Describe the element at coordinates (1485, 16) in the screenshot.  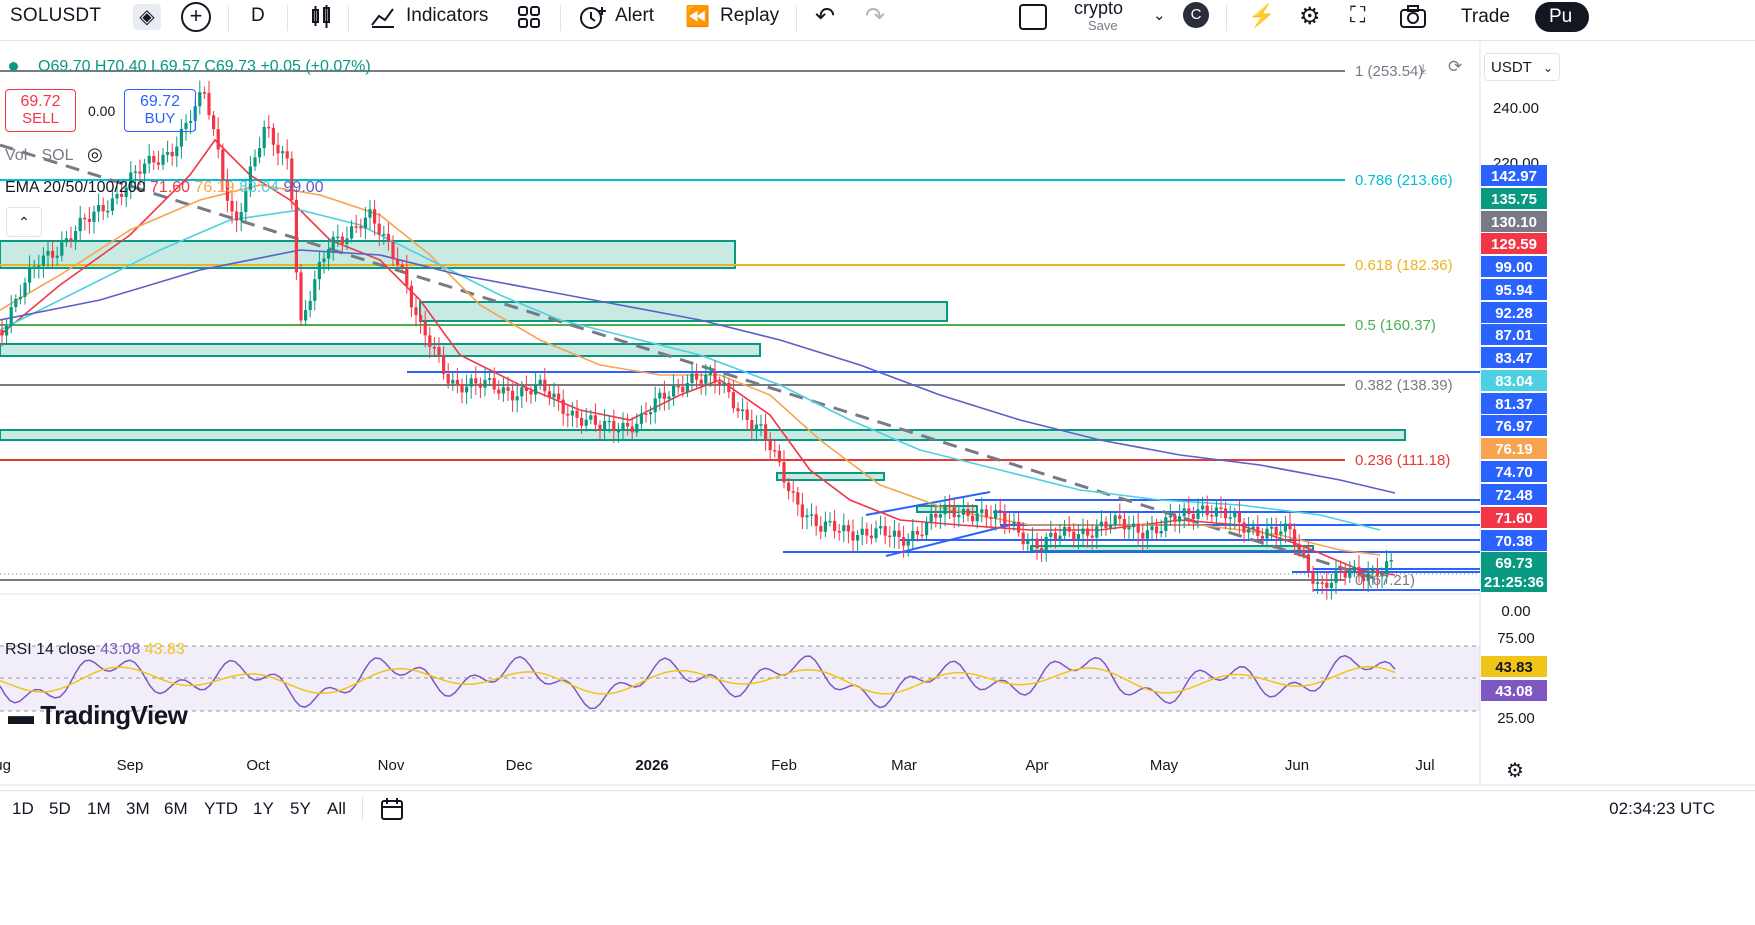
I see `trade-button: Trade` at that location.